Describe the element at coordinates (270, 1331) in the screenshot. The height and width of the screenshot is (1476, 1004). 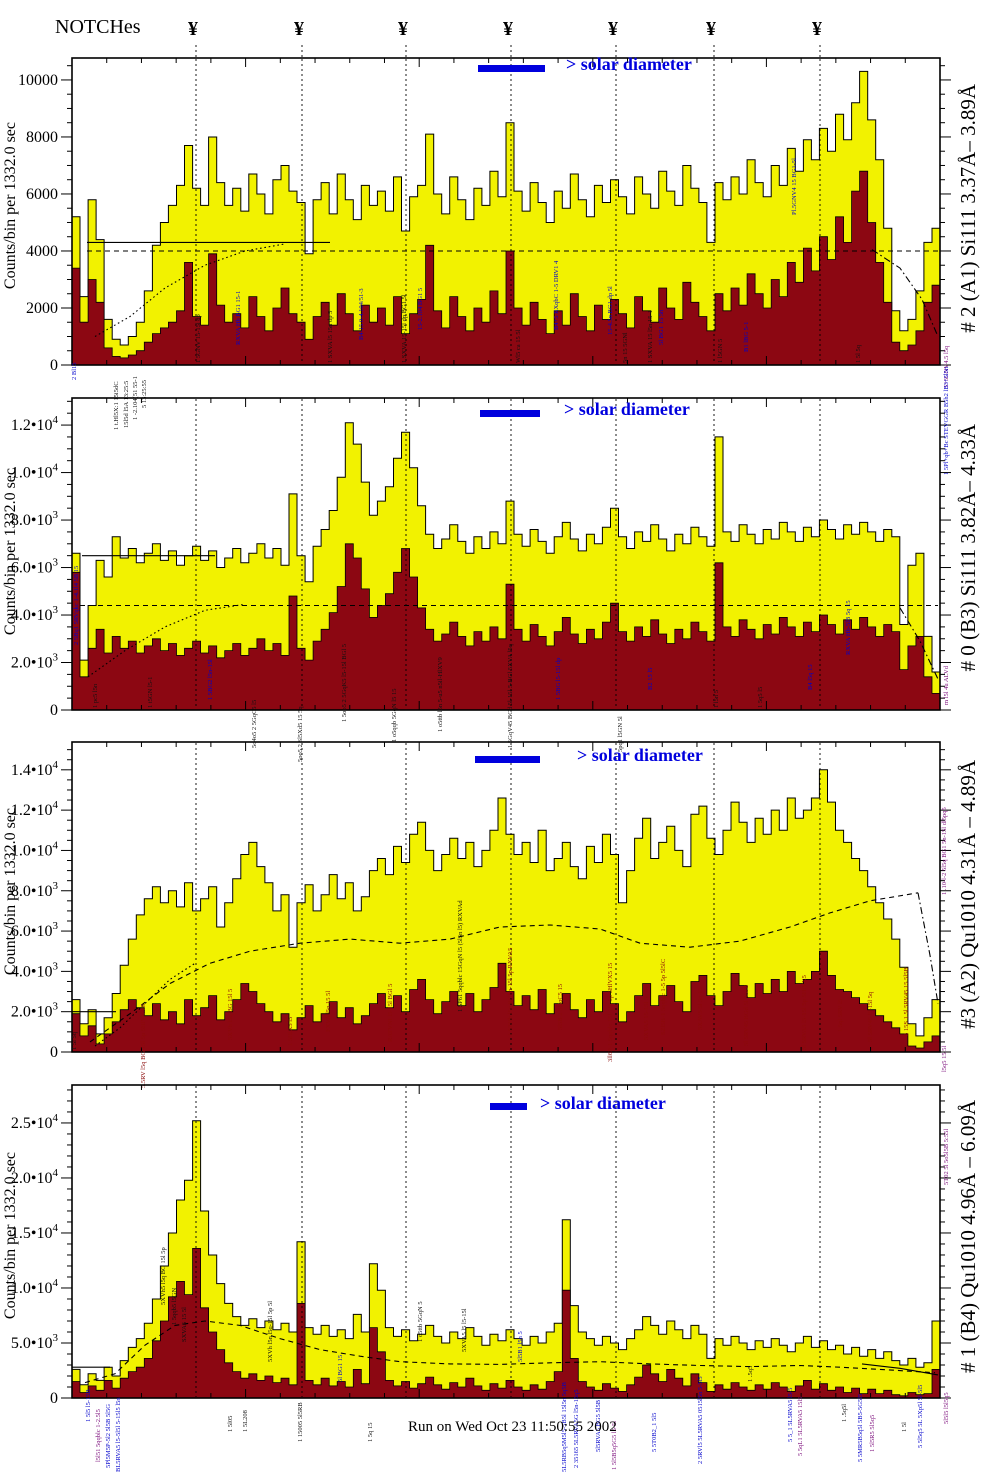
I see `event-annotation: 5XVh l5n l5q-15l 5p 5l` at that location.